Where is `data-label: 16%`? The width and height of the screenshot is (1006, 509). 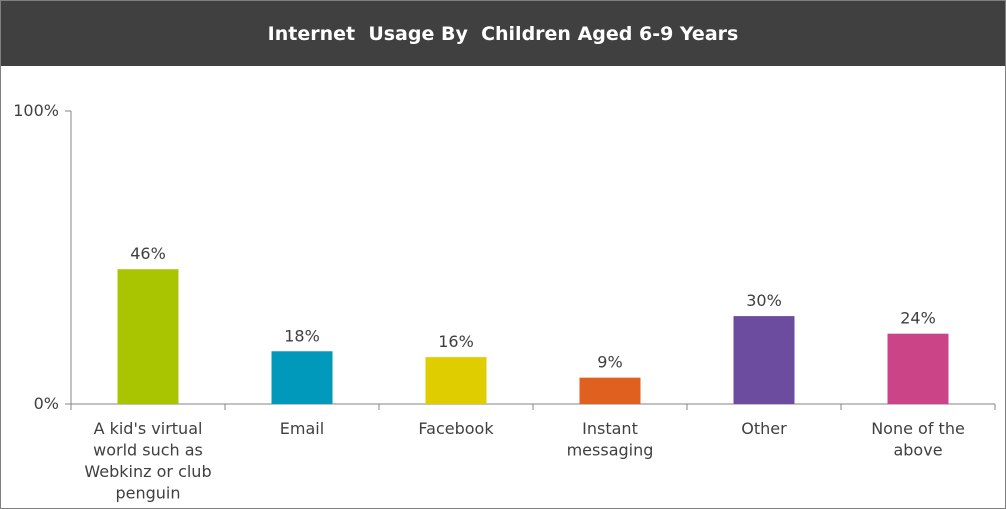 data-label: 16% is located at coordinates (456, 341).